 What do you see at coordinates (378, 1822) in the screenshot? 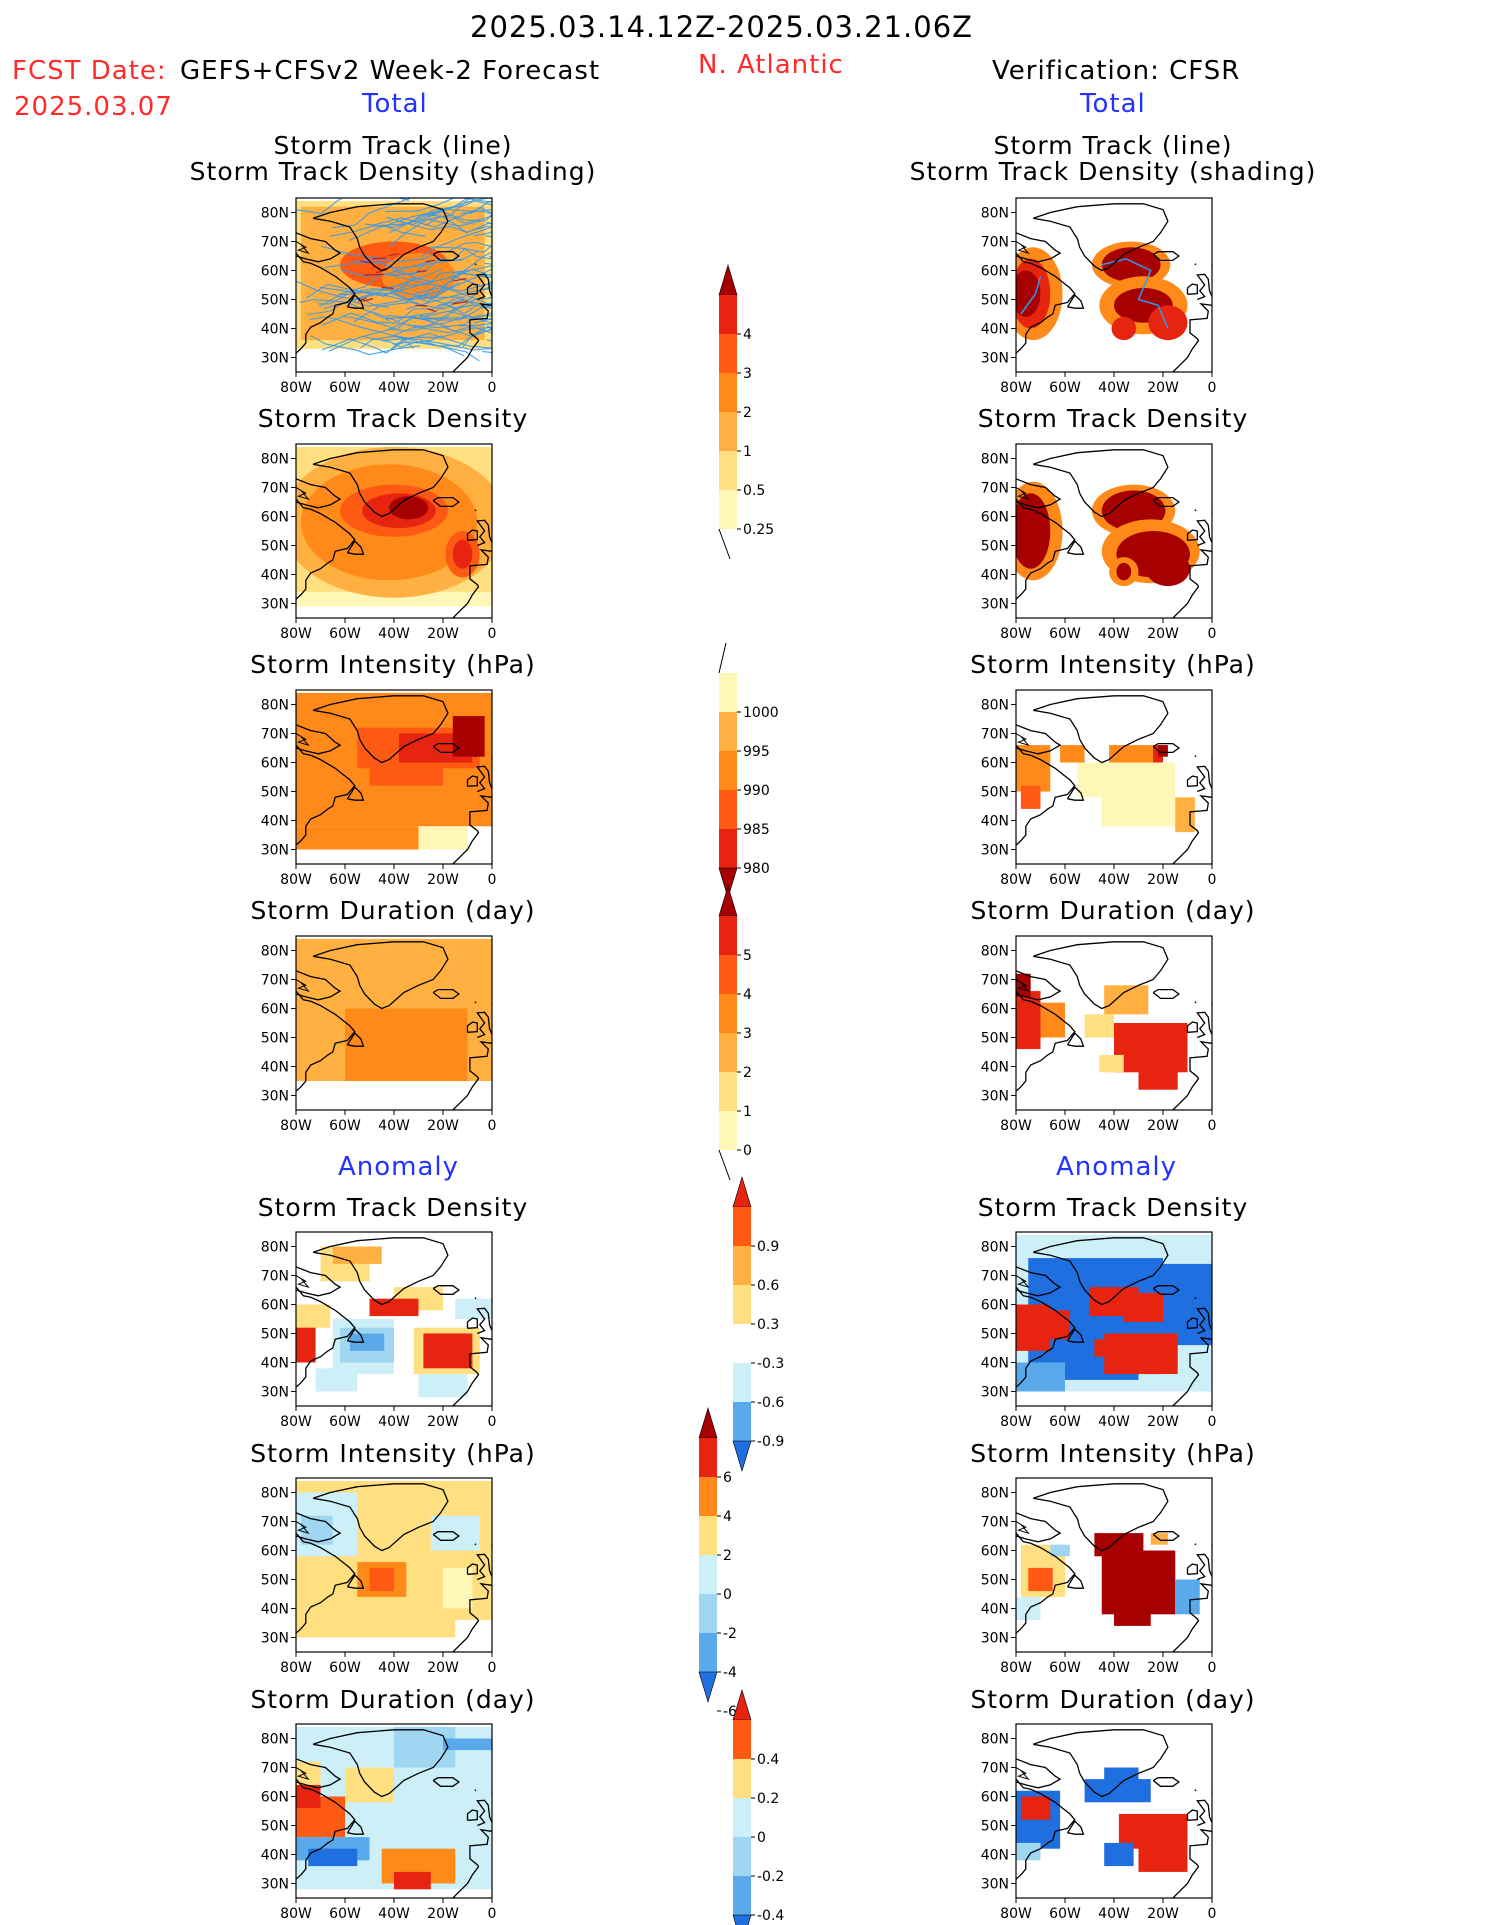
I see `fc-anom-duration-map: 80N 70N 60N 50N 40N 30N 80W 60W 40W 20W 0` at bounding box center [378, 1822].